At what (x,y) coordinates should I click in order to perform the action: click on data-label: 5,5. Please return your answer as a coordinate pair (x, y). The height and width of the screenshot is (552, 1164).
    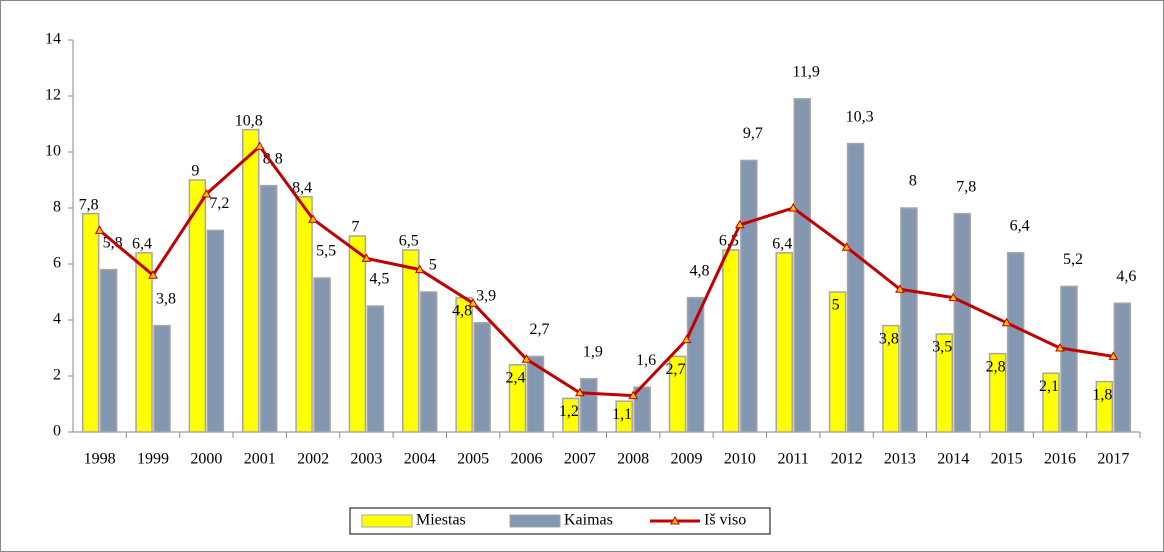
    Looking at the image, I should click on (326, 251).